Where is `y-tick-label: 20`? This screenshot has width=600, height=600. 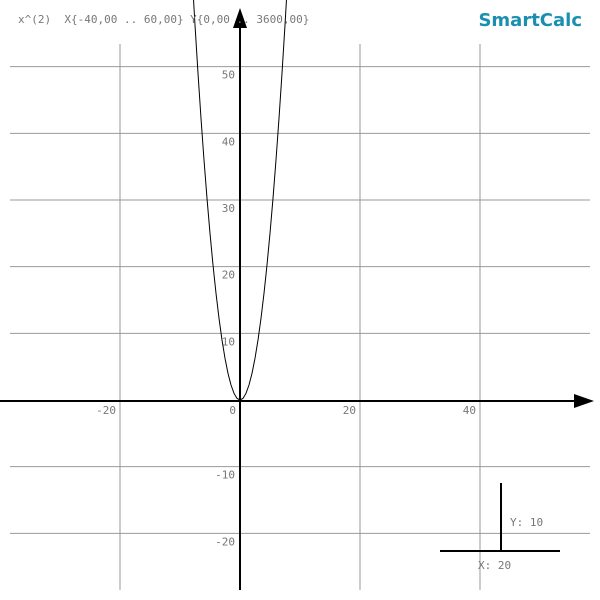 y-tick-label: 20 is located at coordinates (228, 275).